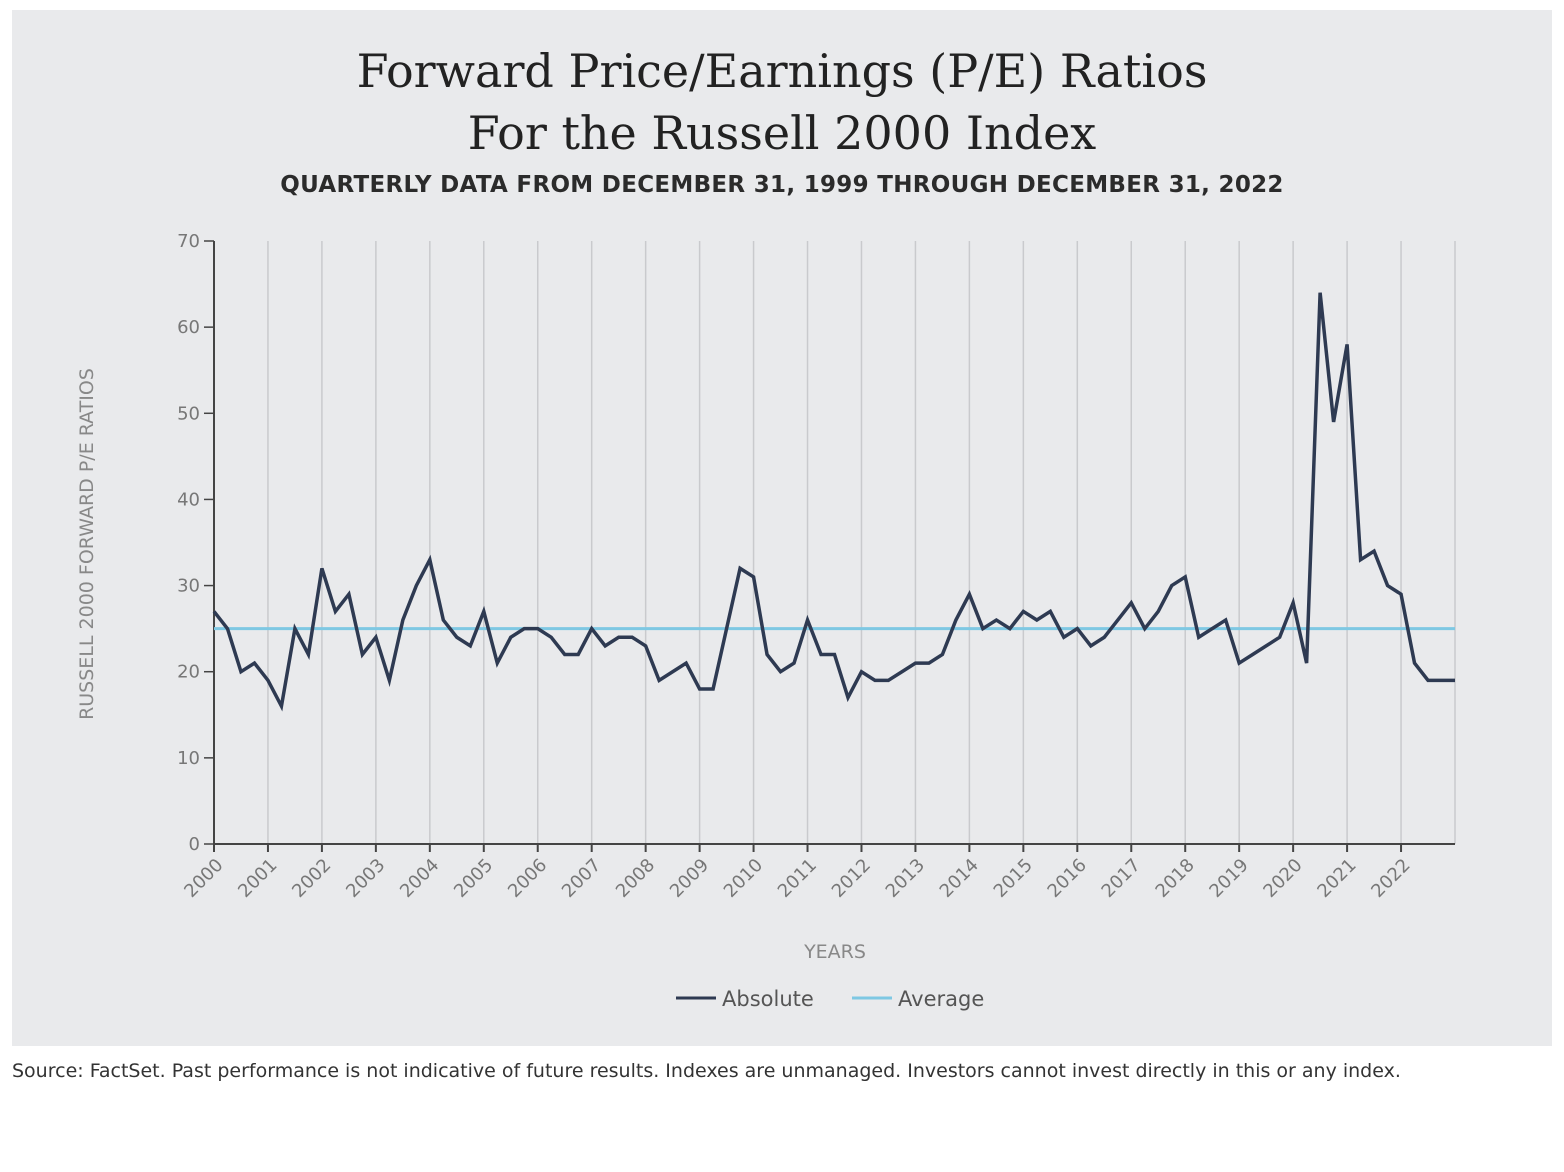  Describe the element at coordinates (188, 413) in the screenshot. I see `y-tick-label: 50` at that location.